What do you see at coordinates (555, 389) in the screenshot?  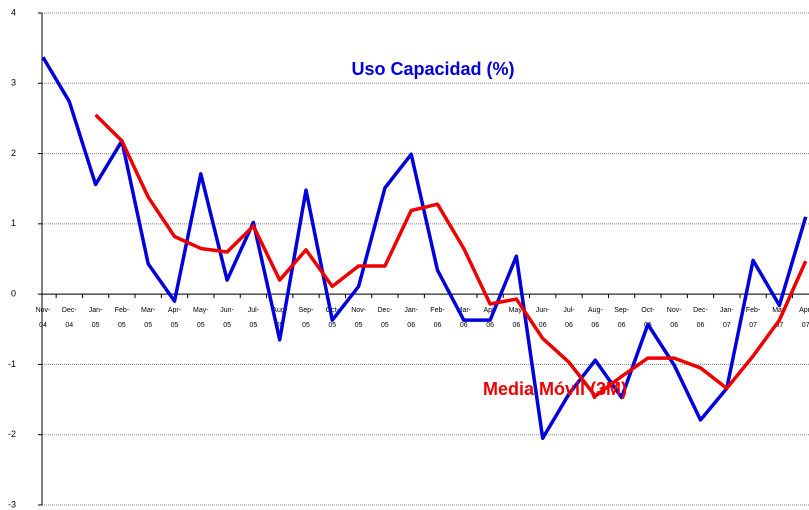 I see `series-label: Media Móvil (3M)` at bounding box center [555, 389].